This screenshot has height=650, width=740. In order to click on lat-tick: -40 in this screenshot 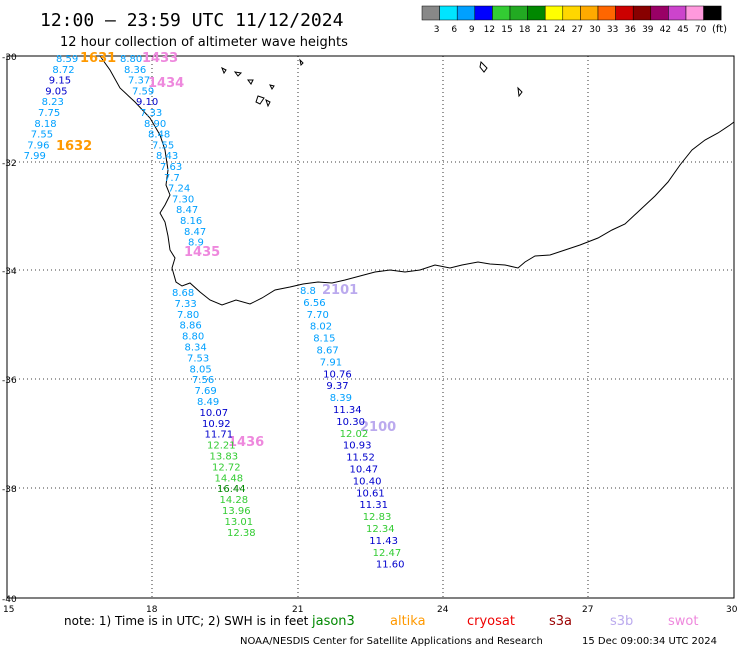, I will do `click(9, 600)`.